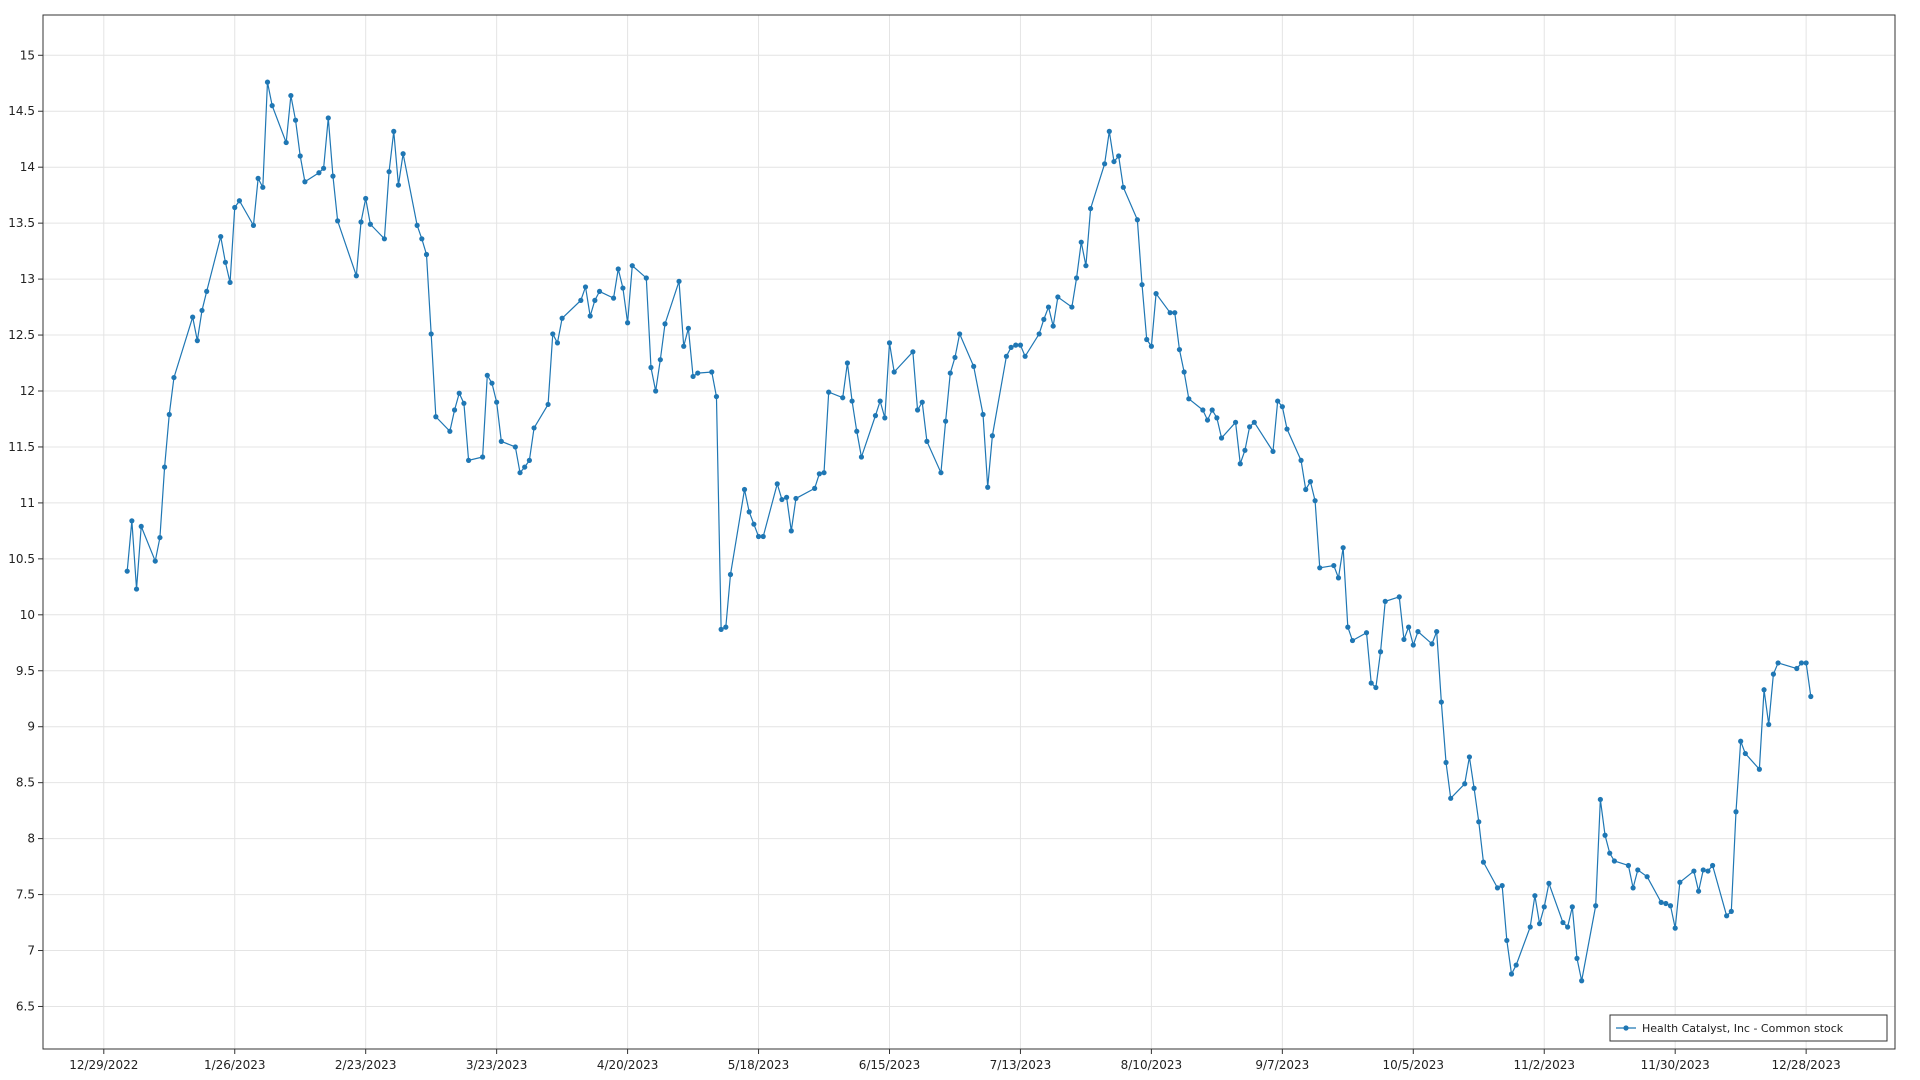  What do you see at coordinates (31, 951) in the screenshot?
I see `y-tick-label: 7` at bounding box center [31, 951].